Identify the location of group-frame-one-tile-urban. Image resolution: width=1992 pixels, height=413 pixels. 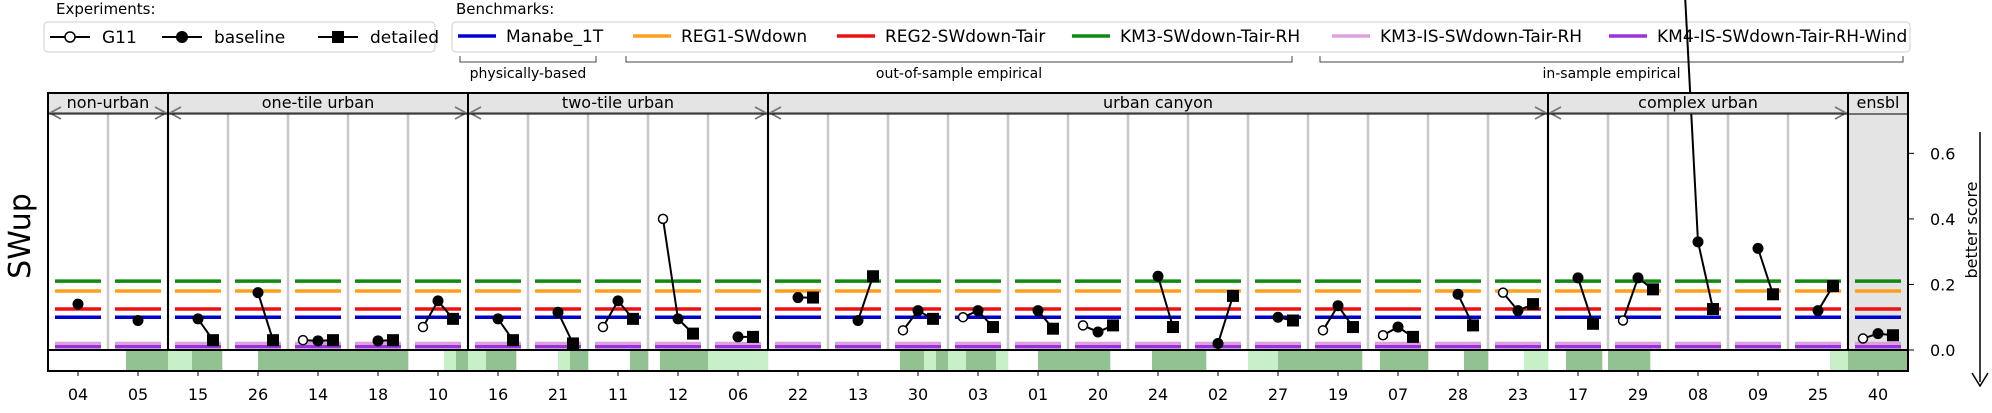
(318, 221).